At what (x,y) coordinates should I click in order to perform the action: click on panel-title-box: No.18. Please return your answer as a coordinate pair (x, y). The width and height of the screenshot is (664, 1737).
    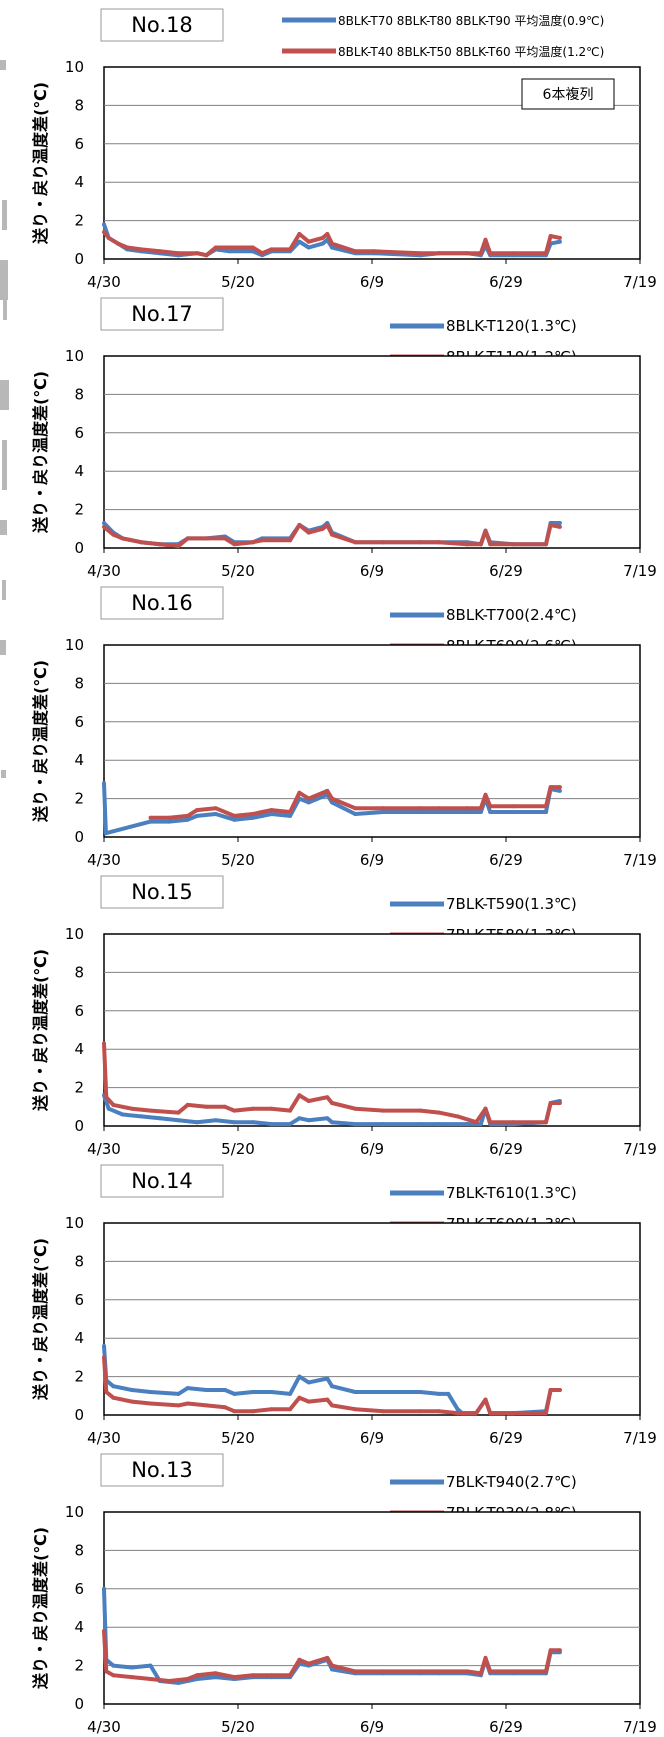
    Looking at the image, I should click on (162, 25).